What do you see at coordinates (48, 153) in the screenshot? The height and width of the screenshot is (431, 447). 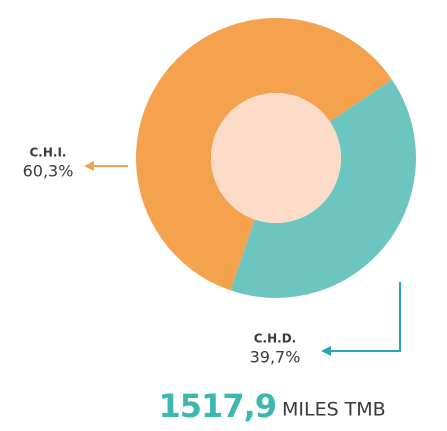 I see `category-label: C.H.I.` at bounding box center [48, 153].